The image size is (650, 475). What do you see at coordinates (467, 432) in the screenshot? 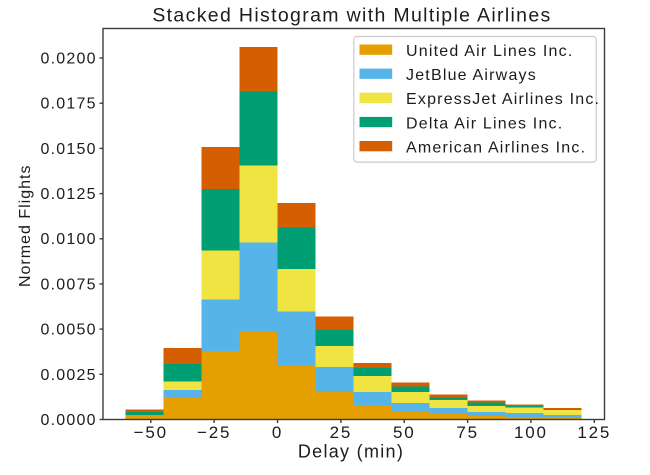
I see `svg-text: 75` at bounding box center [467, 432].